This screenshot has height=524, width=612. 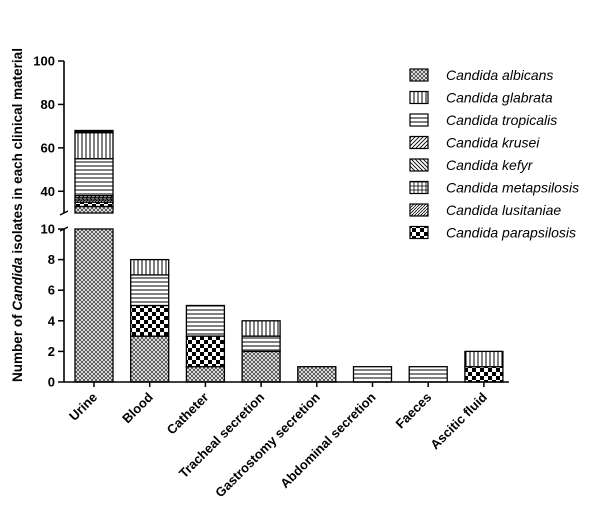 I want to click on legend-label: Candida metapsilosis, so click(x=512, y=188).